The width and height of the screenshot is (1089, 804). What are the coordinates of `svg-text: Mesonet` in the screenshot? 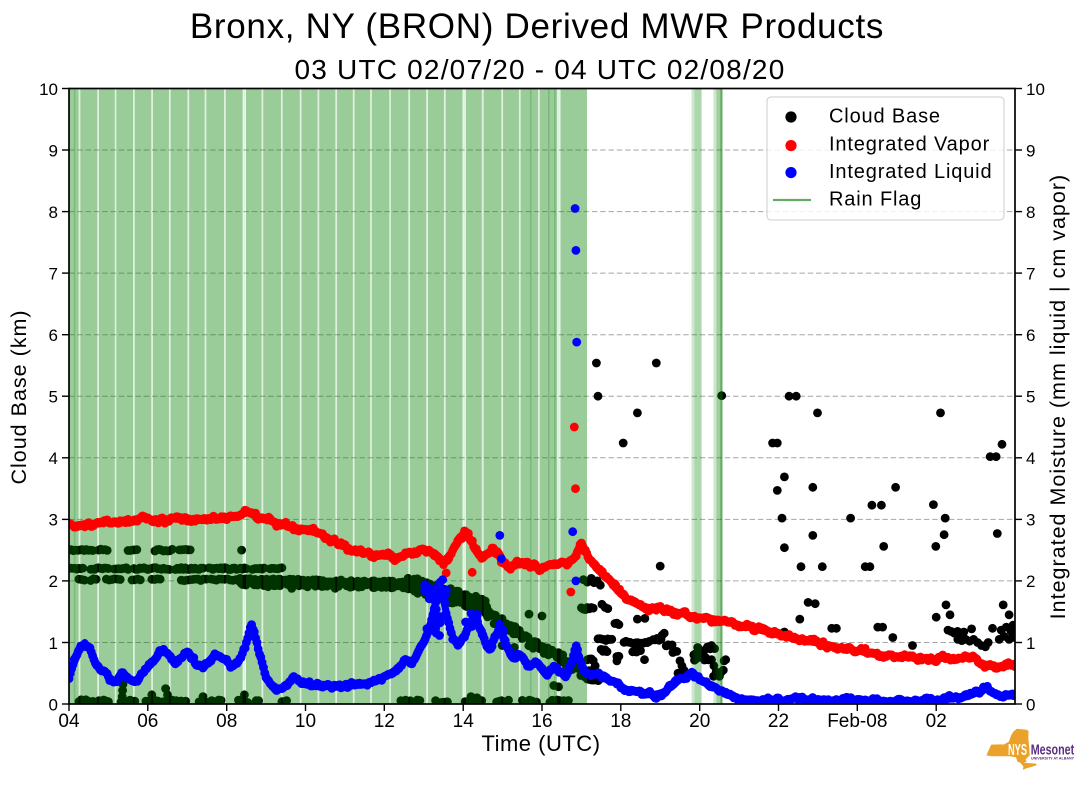 It's located at (1053, 751).